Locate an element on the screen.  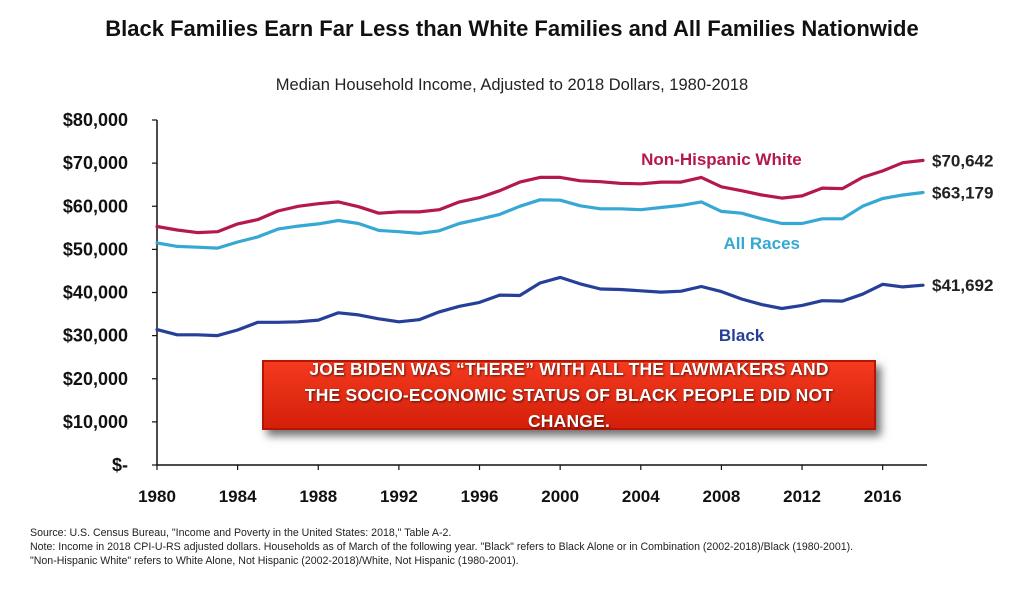
x-tick-label: 2004 is located at coordinates (641, 496).